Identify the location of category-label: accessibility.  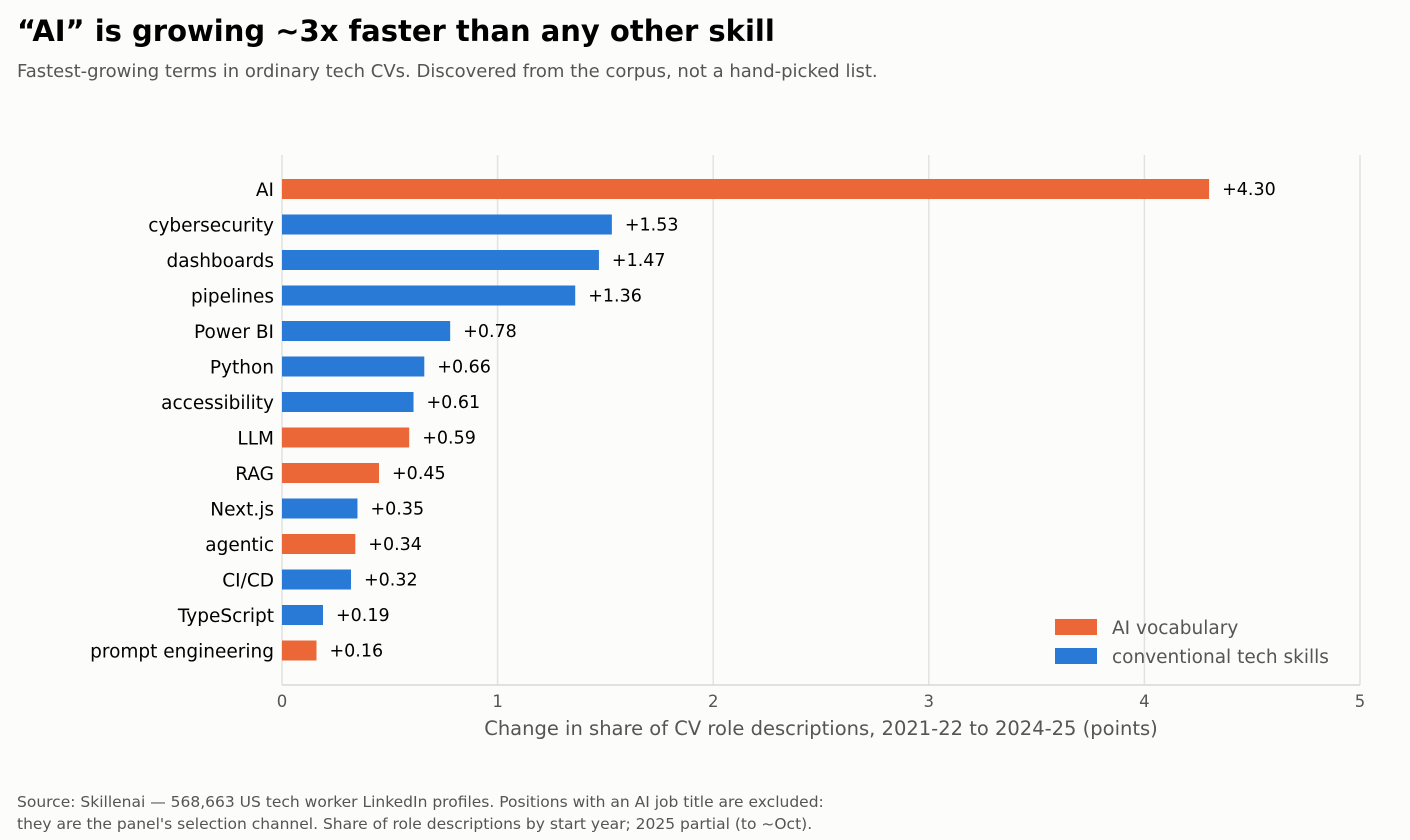
(217, 403).